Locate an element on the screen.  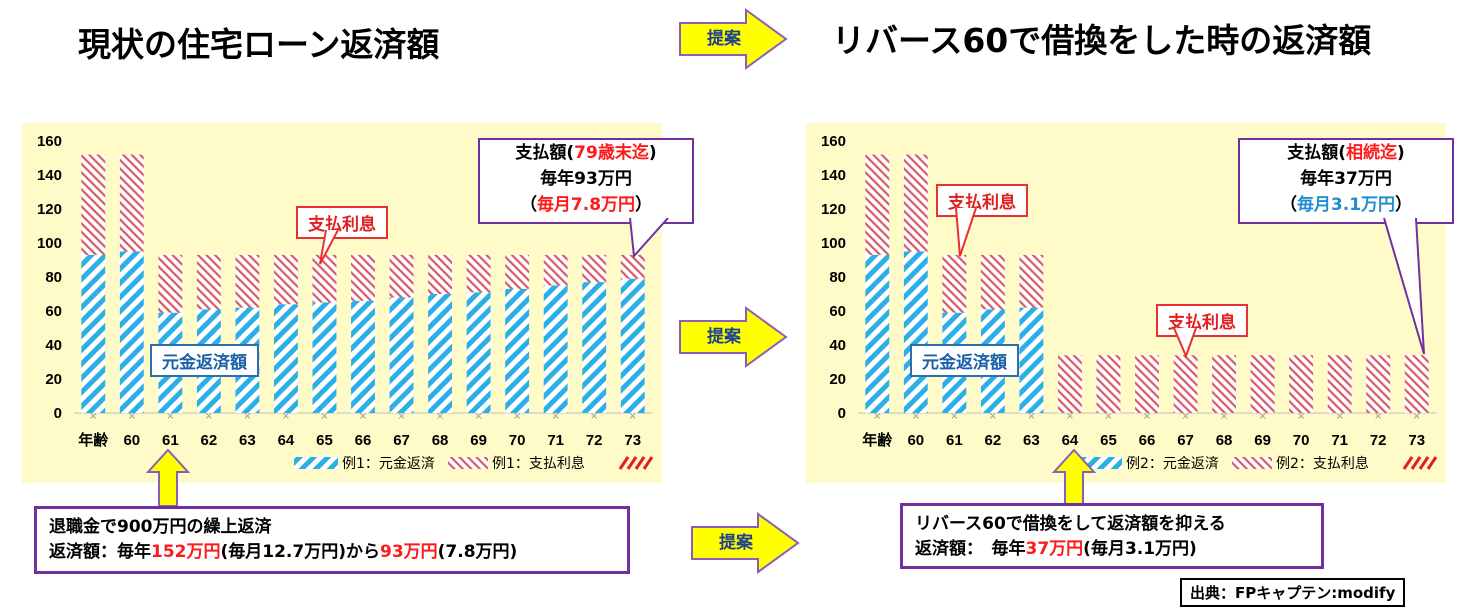
callout-line1-prefix: 支払額( is located at coordinates (545, 153).